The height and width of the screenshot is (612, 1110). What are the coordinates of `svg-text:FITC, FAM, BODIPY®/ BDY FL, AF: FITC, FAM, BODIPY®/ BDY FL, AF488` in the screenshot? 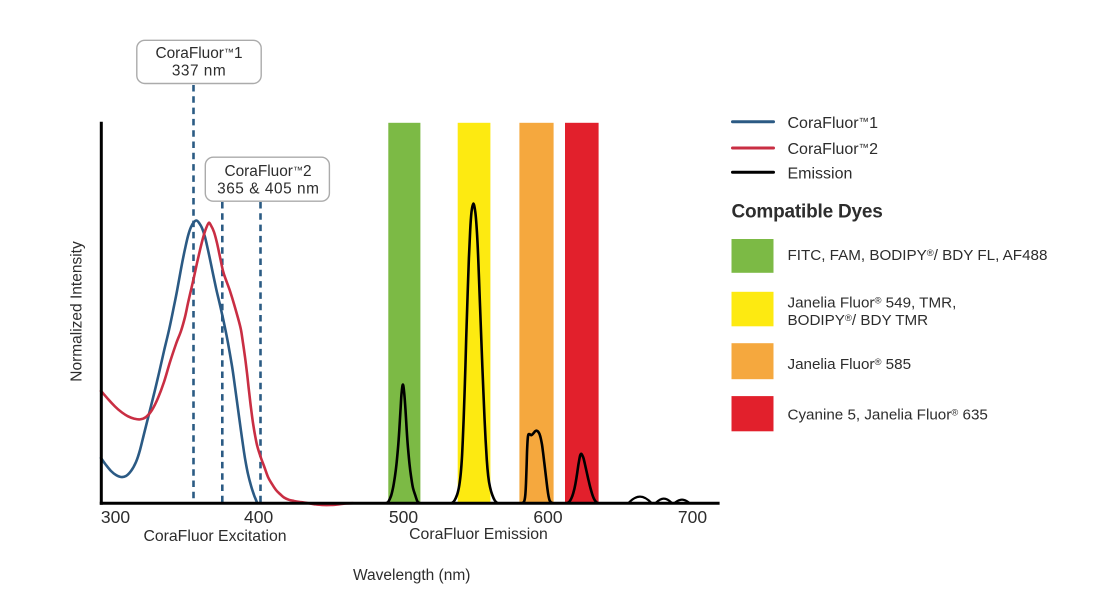 It's located at (918, 255).